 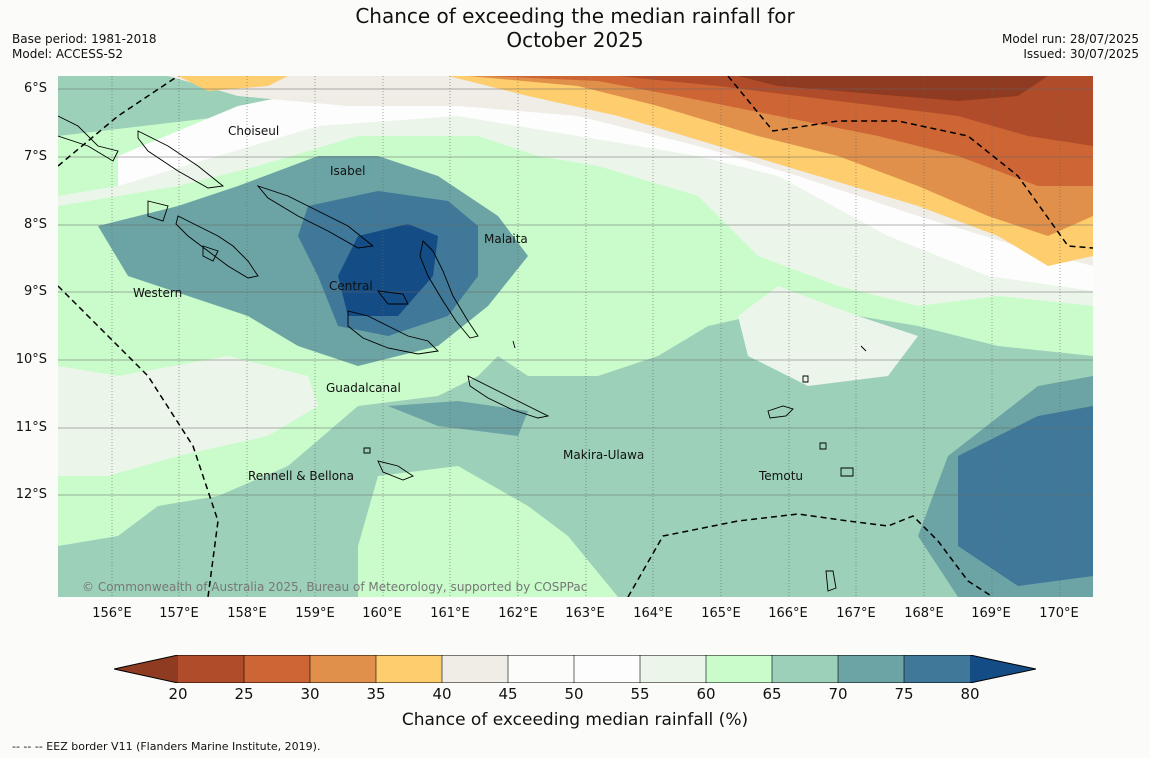 I want to click on lon-label: 160°E, so click(x=382, y=613).